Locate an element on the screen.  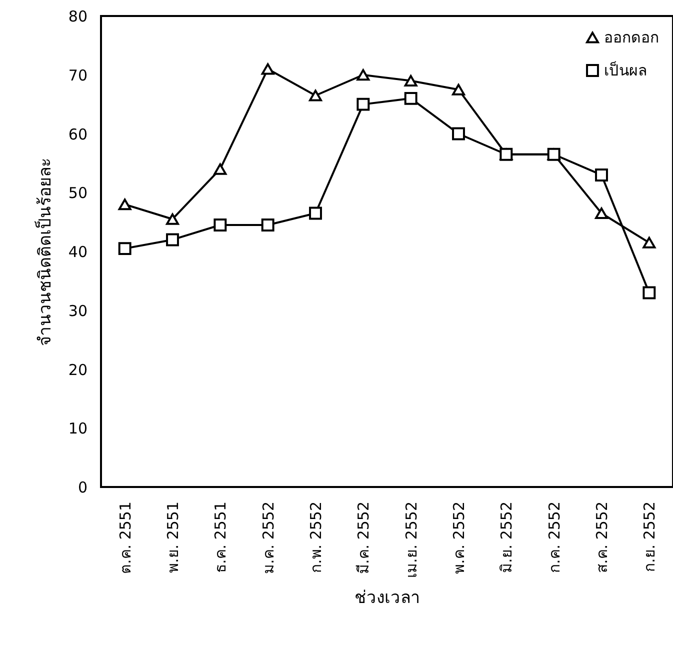
legend-label: เป็นผล is located at coordinates (625, 70).